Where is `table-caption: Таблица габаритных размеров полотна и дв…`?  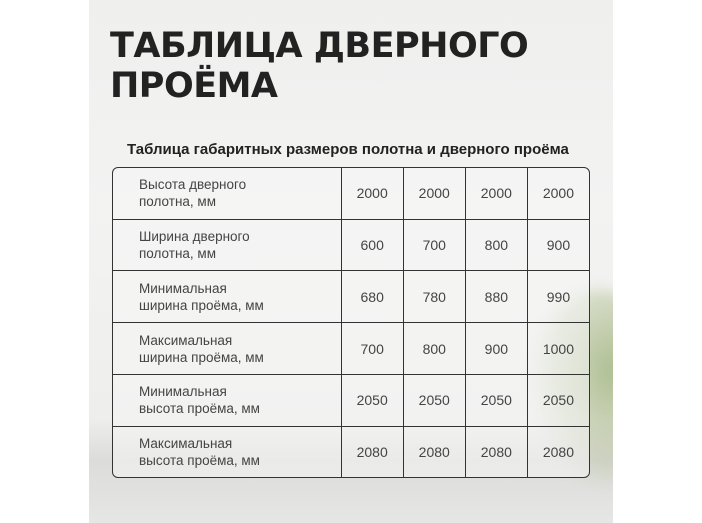
table-caption: Таблица габаритных размеров полотна и дв… is located at coordinates (348, 149).